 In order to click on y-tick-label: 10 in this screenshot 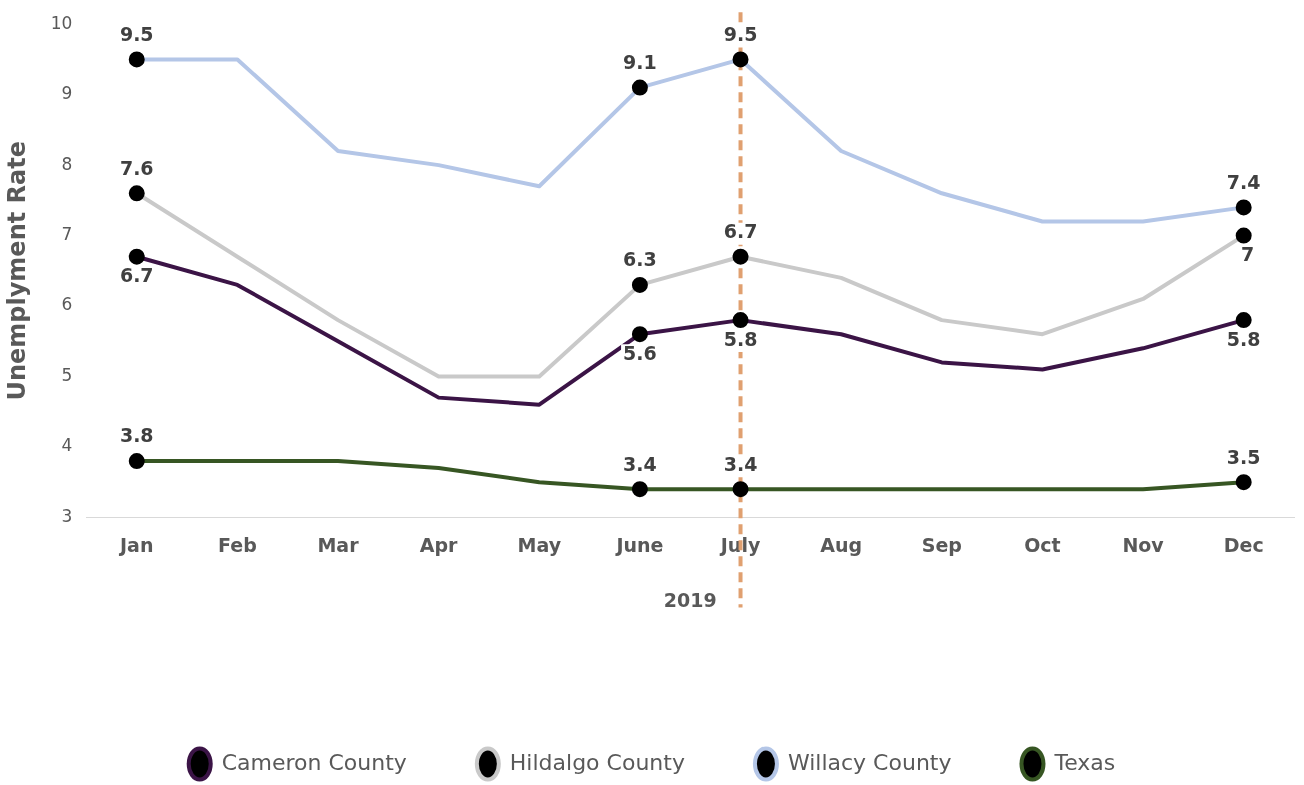, I will do `click(61, 22)`.